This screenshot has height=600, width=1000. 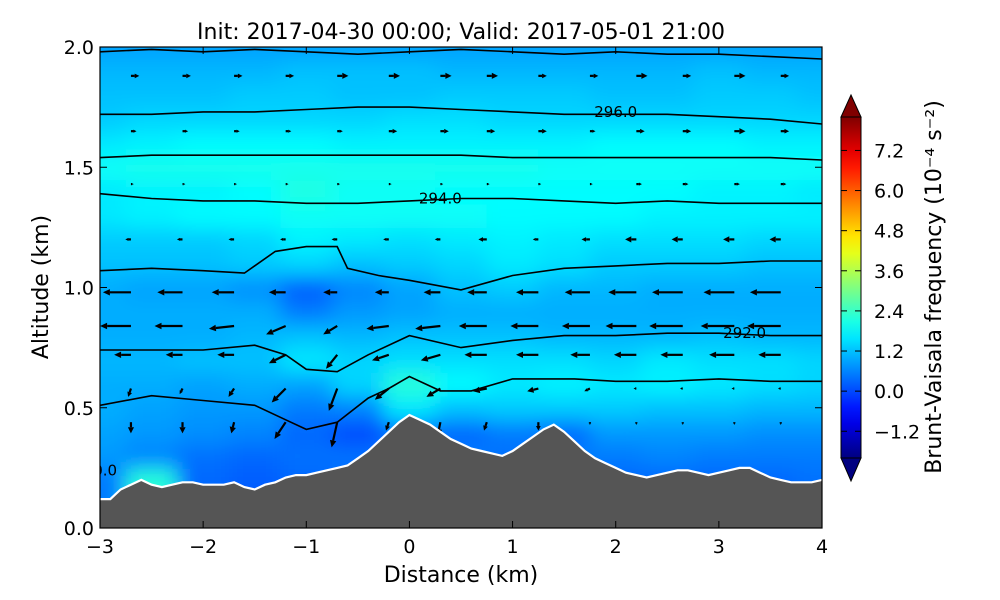 I want to click on x-tick-label: 4, so click(x=822, y=547).